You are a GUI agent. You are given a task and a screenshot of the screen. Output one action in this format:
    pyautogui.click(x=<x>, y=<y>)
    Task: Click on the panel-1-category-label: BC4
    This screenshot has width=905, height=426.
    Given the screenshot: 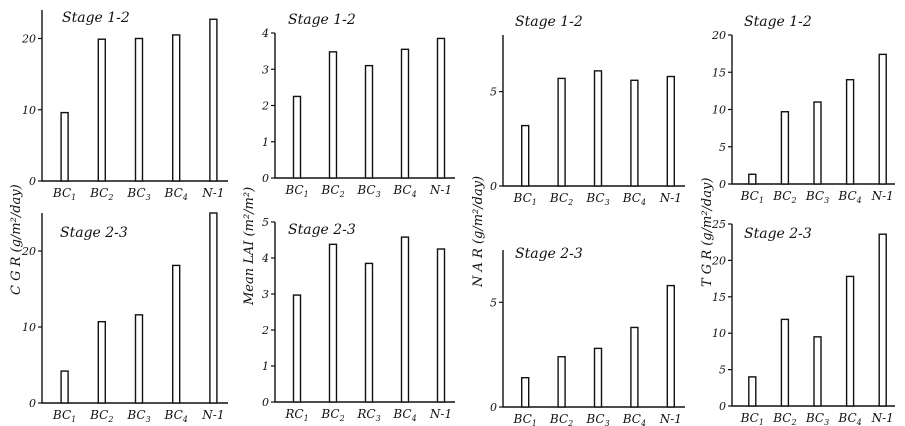 What is the action you would take?
    pyautogui.click(x=176, y=194)
    